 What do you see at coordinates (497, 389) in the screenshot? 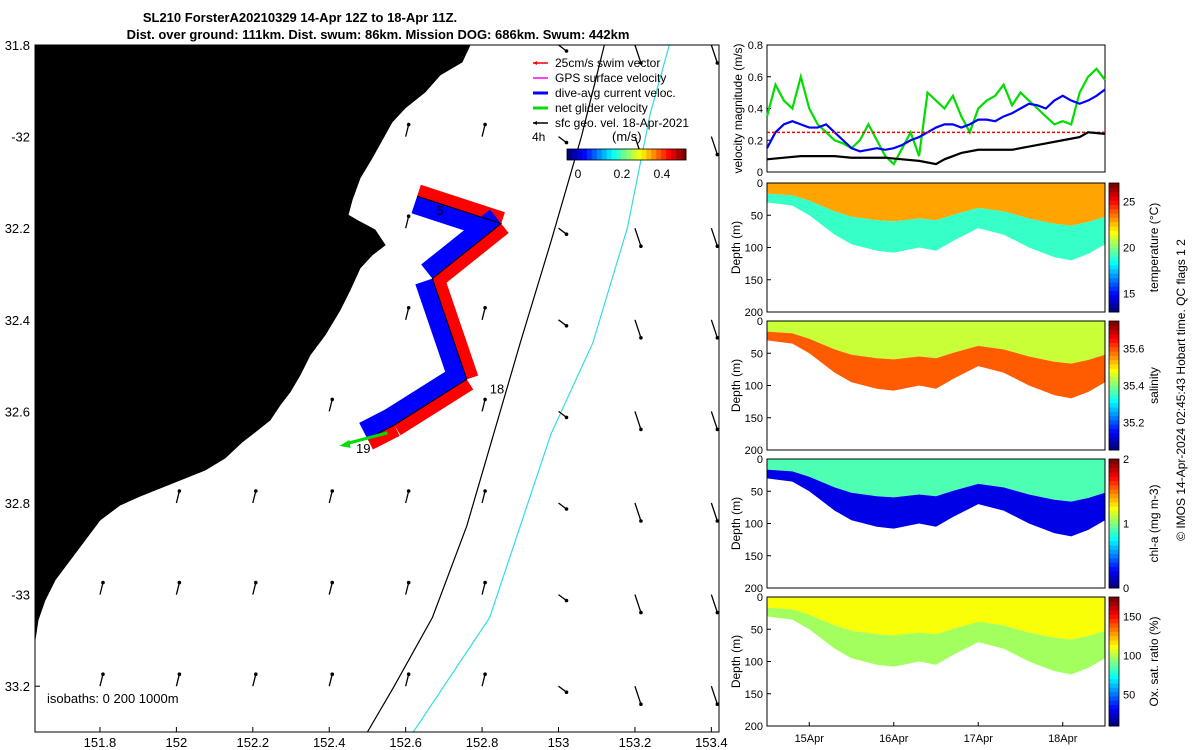
I see `track-label: 18` at bounding box center [497, 389].